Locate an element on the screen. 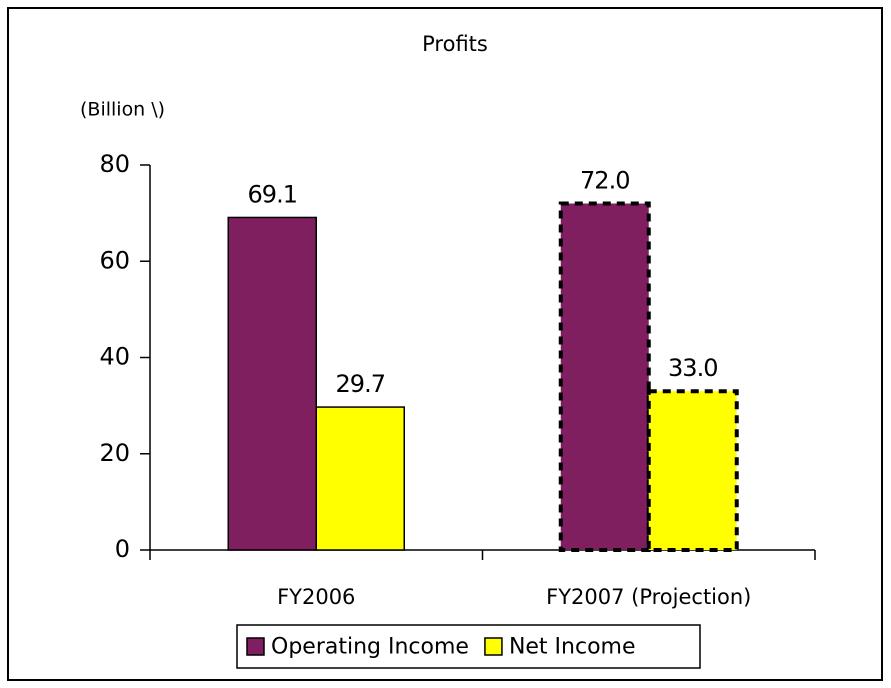 The height and width of the screenshot is (688, 891). y-tick-label: 80 is located at coordinates (114, 164).